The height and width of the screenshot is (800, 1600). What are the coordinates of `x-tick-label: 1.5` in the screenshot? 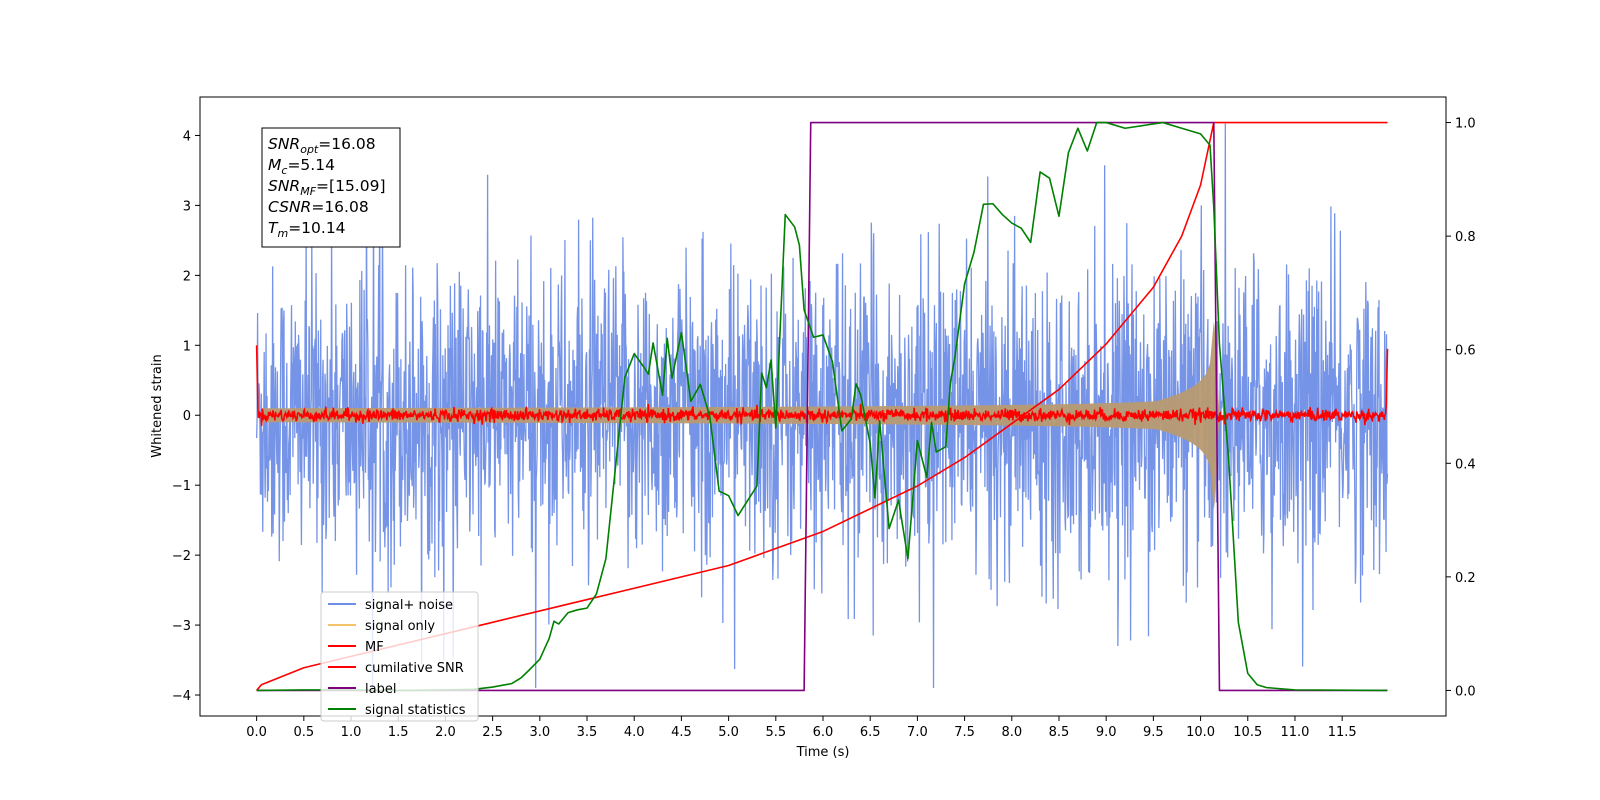 It's located at (398, 732).